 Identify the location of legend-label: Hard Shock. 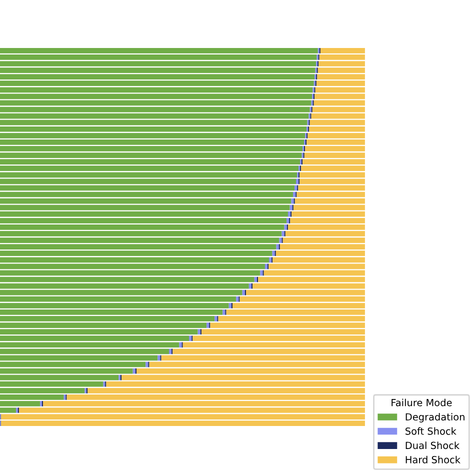
(433, 460).